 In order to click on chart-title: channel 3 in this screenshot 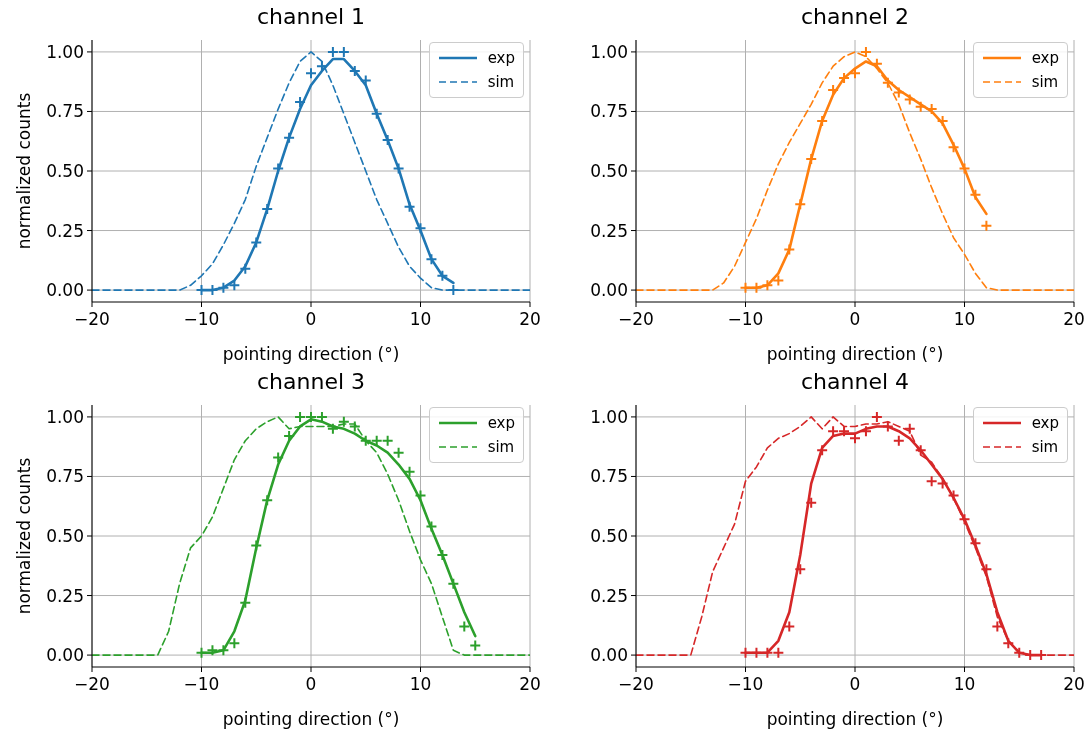, I will do `click(311, 381)`.